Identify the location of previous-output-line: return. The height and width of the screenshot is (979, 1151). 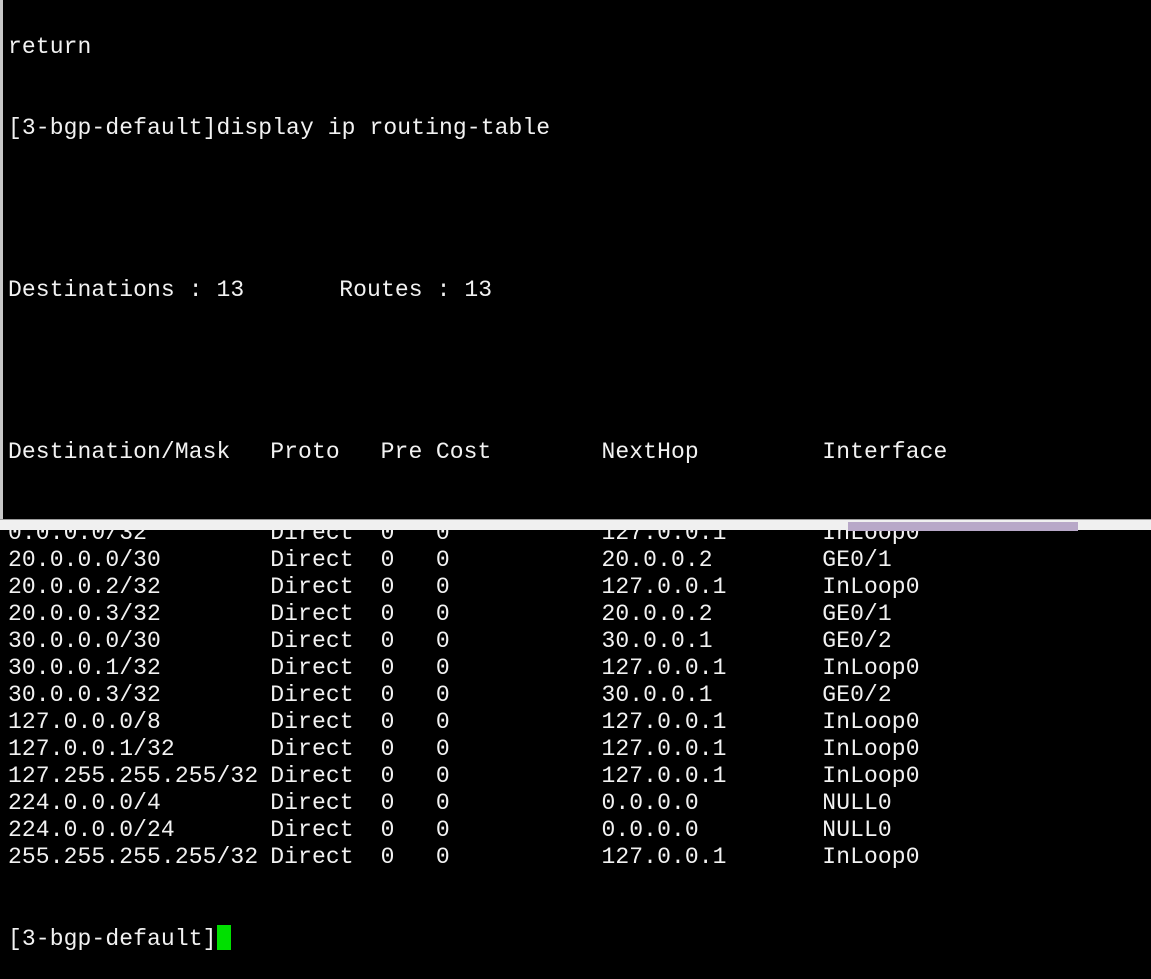
(50, 47).